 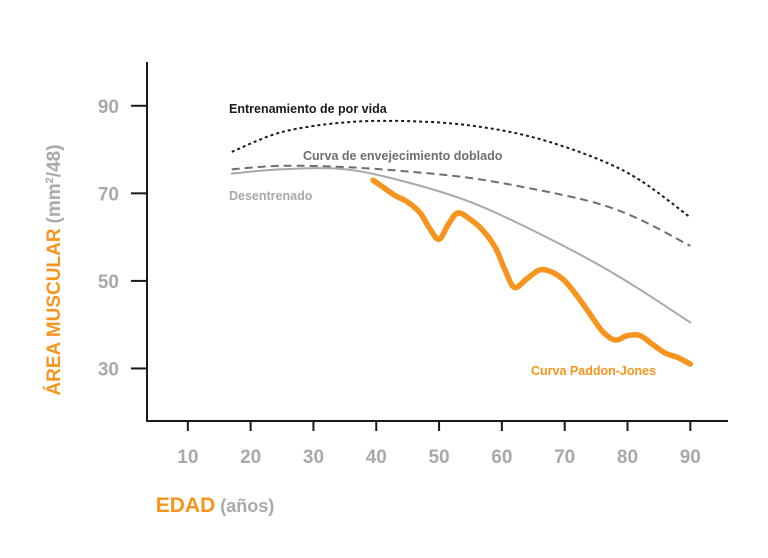 What do you see at coordinates (690, 457) in the screenshot?
I see `x-tick-label: 90` at bounding box center [690, 457].